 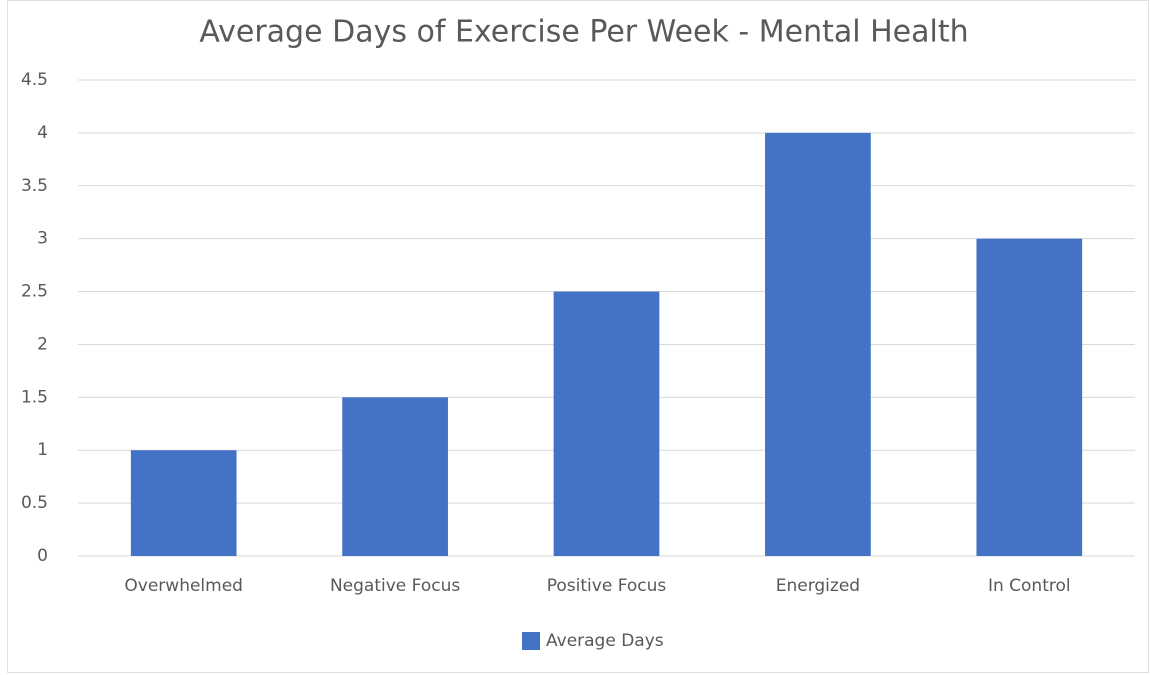 I want to click on x-tick-label: Negative Focus, so click(x=395, y=586).